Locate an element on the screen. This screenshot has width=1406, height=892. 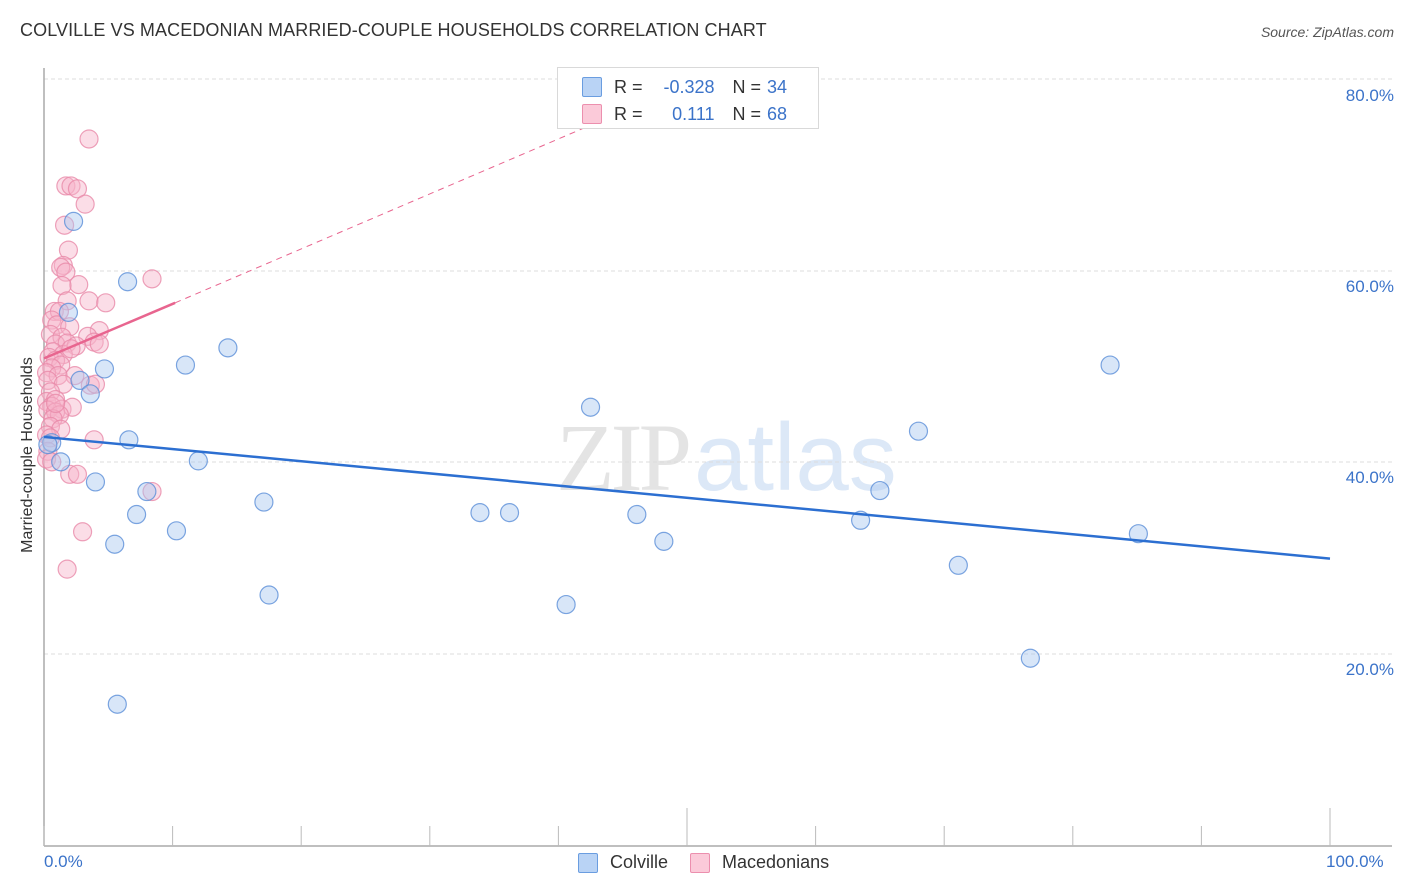
zipatlas-watermark: ZIPatlas is located at coordinates (726, 457).